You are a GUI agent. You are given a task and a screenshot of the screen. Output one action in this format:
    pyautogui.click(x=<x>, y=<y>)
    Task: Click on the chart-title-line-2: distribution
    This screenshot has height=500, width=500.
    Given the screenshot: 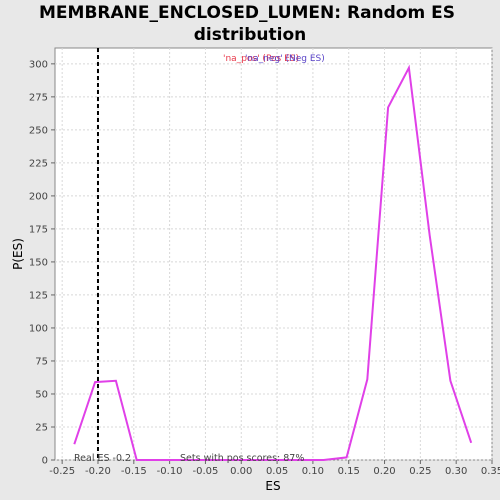 What is the action you would take?
    pyautogui.click(x=250, y=35)
    